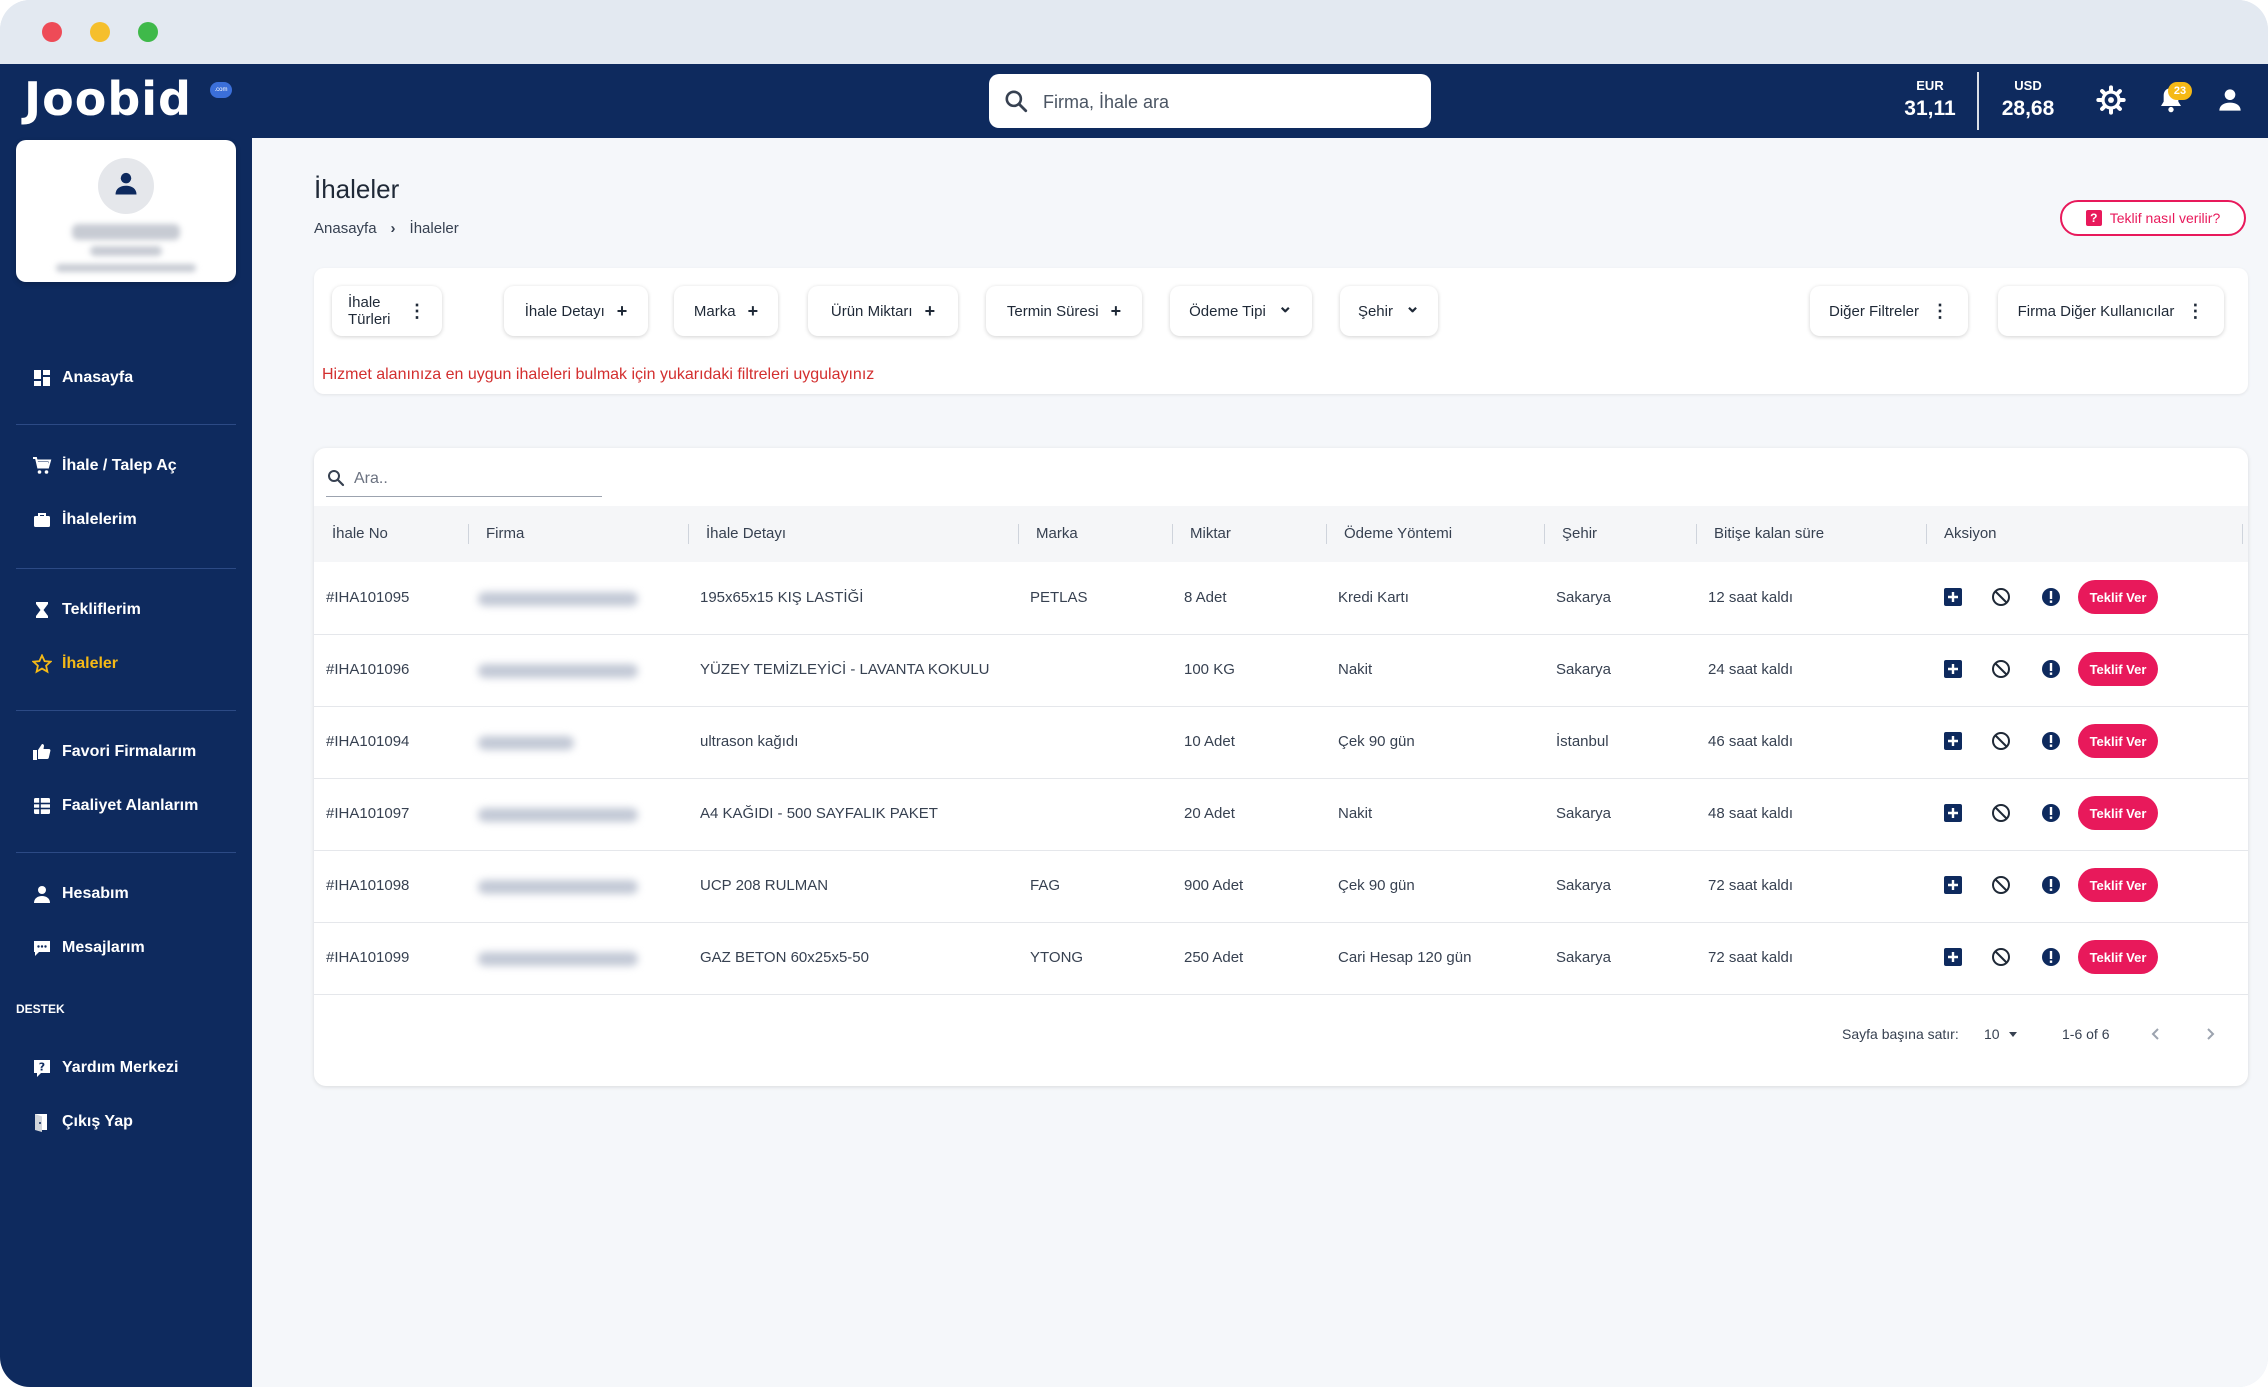 The height and width of the screenshot is (1387, 2268). I want to click on help-icon: ?, so click(42, 1068).